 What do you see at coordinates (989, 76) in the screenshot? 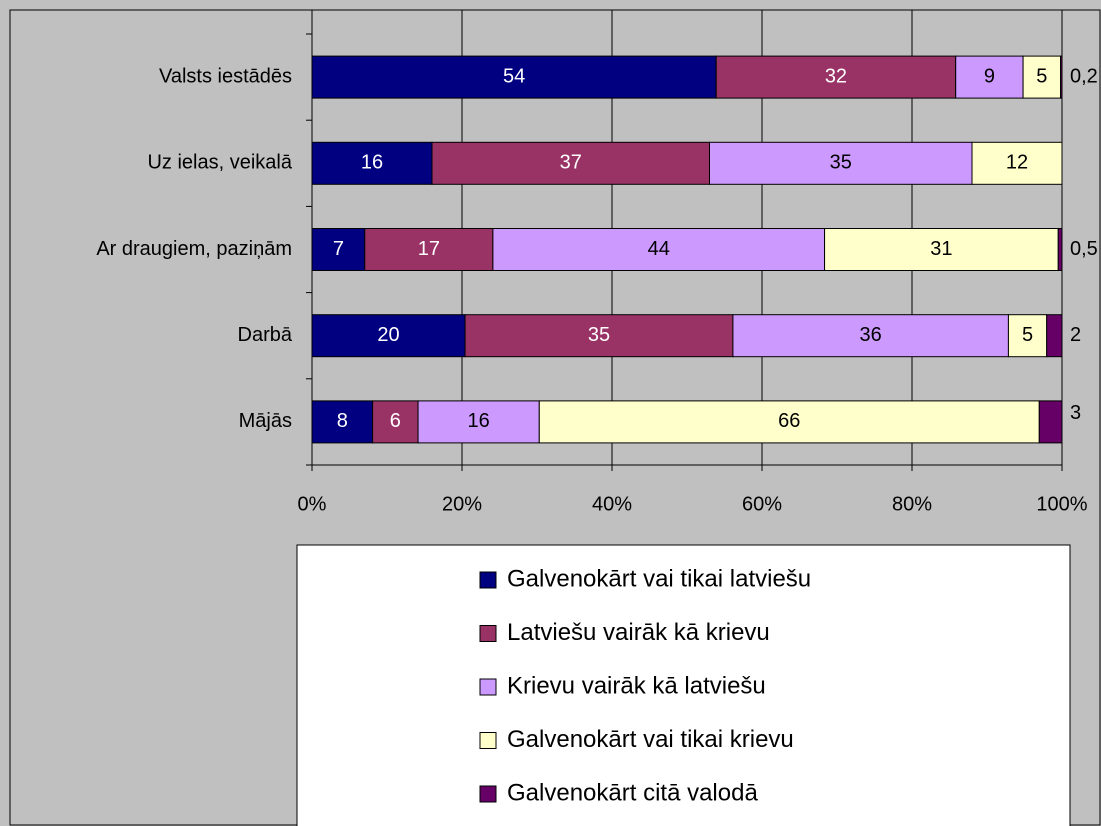
I see `data-label: 9` at bounding box center [989, 76].